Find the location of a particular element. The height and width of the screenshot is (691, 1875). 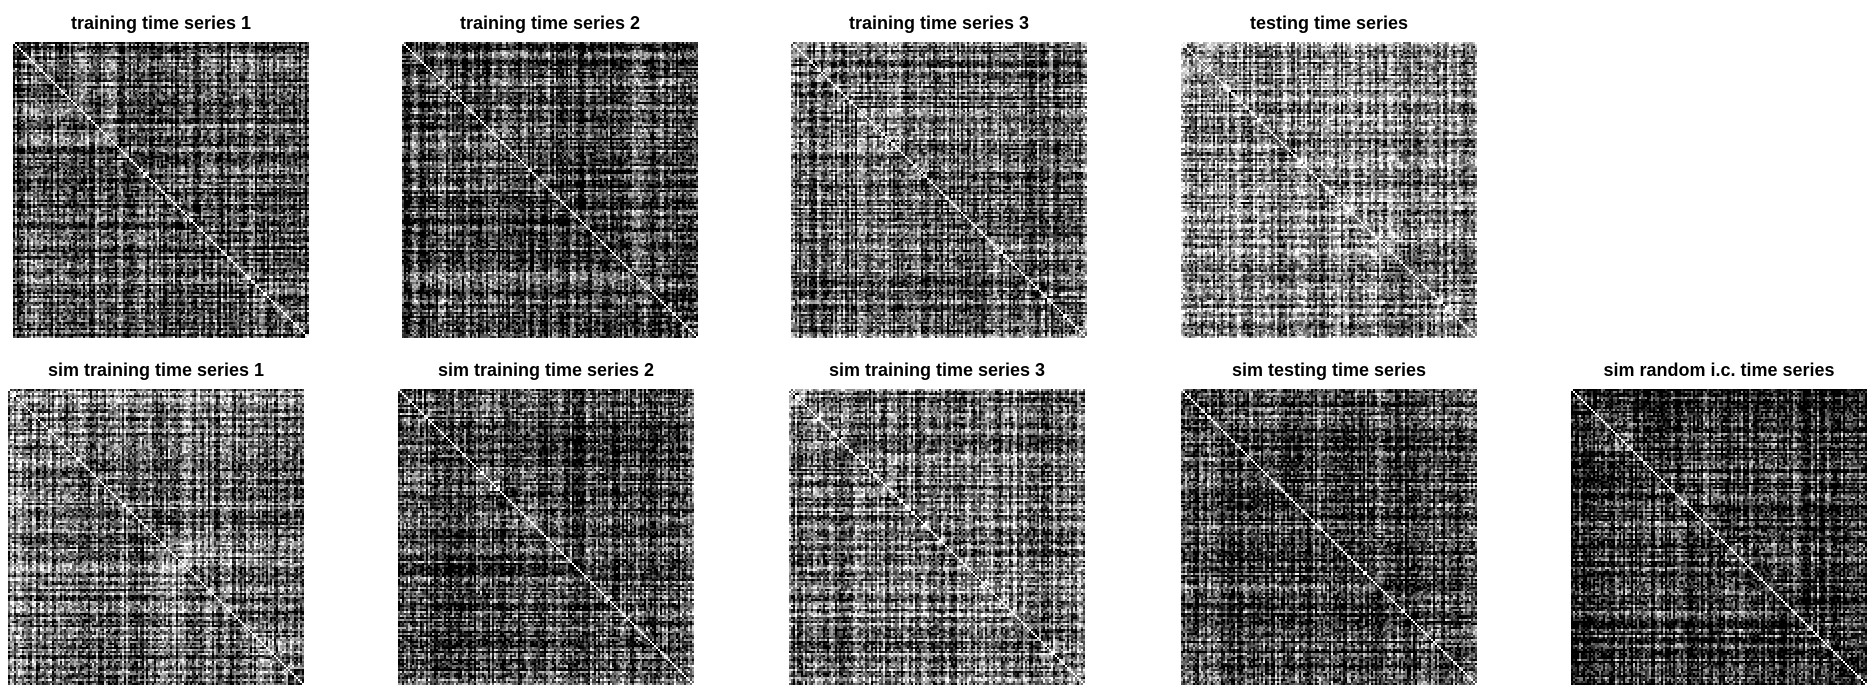

panel-sim-training-2: sim training time series 2 is located at coordinates (546, 520).